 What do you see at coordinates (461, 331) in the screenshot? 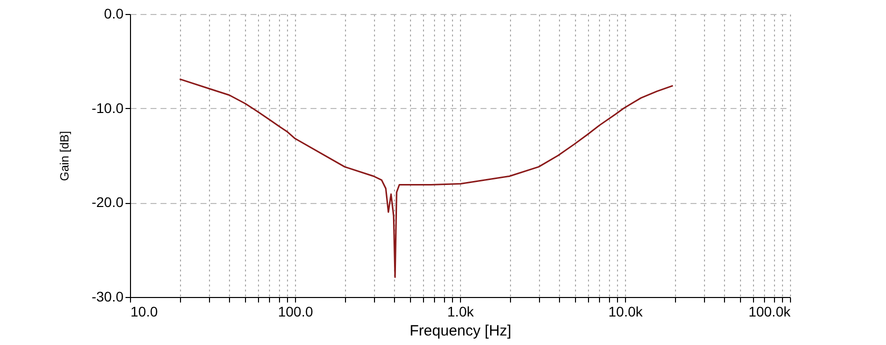
I see `x-axis-title: Frequency [Hz]` at bounding box center [461, 331].